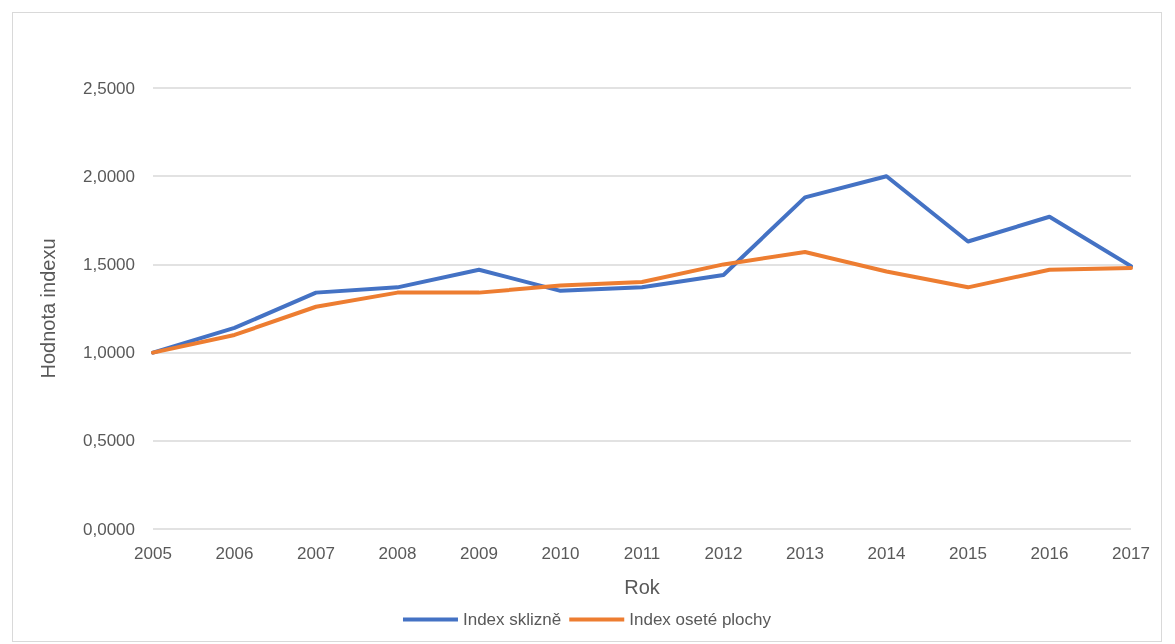 This screenshot has width=1175, height=644. I want to click on line-series, so click(642, 302).